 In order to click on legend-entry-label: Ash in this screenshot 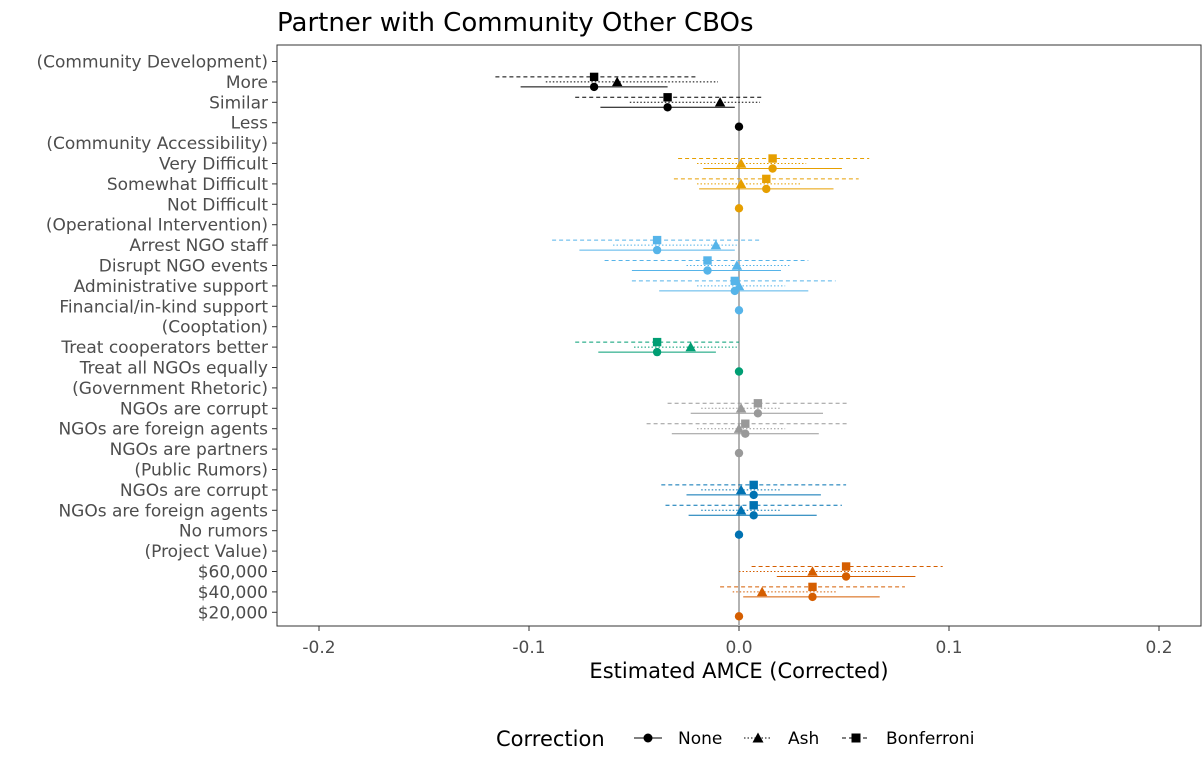, I will do `click(803, 739)`.